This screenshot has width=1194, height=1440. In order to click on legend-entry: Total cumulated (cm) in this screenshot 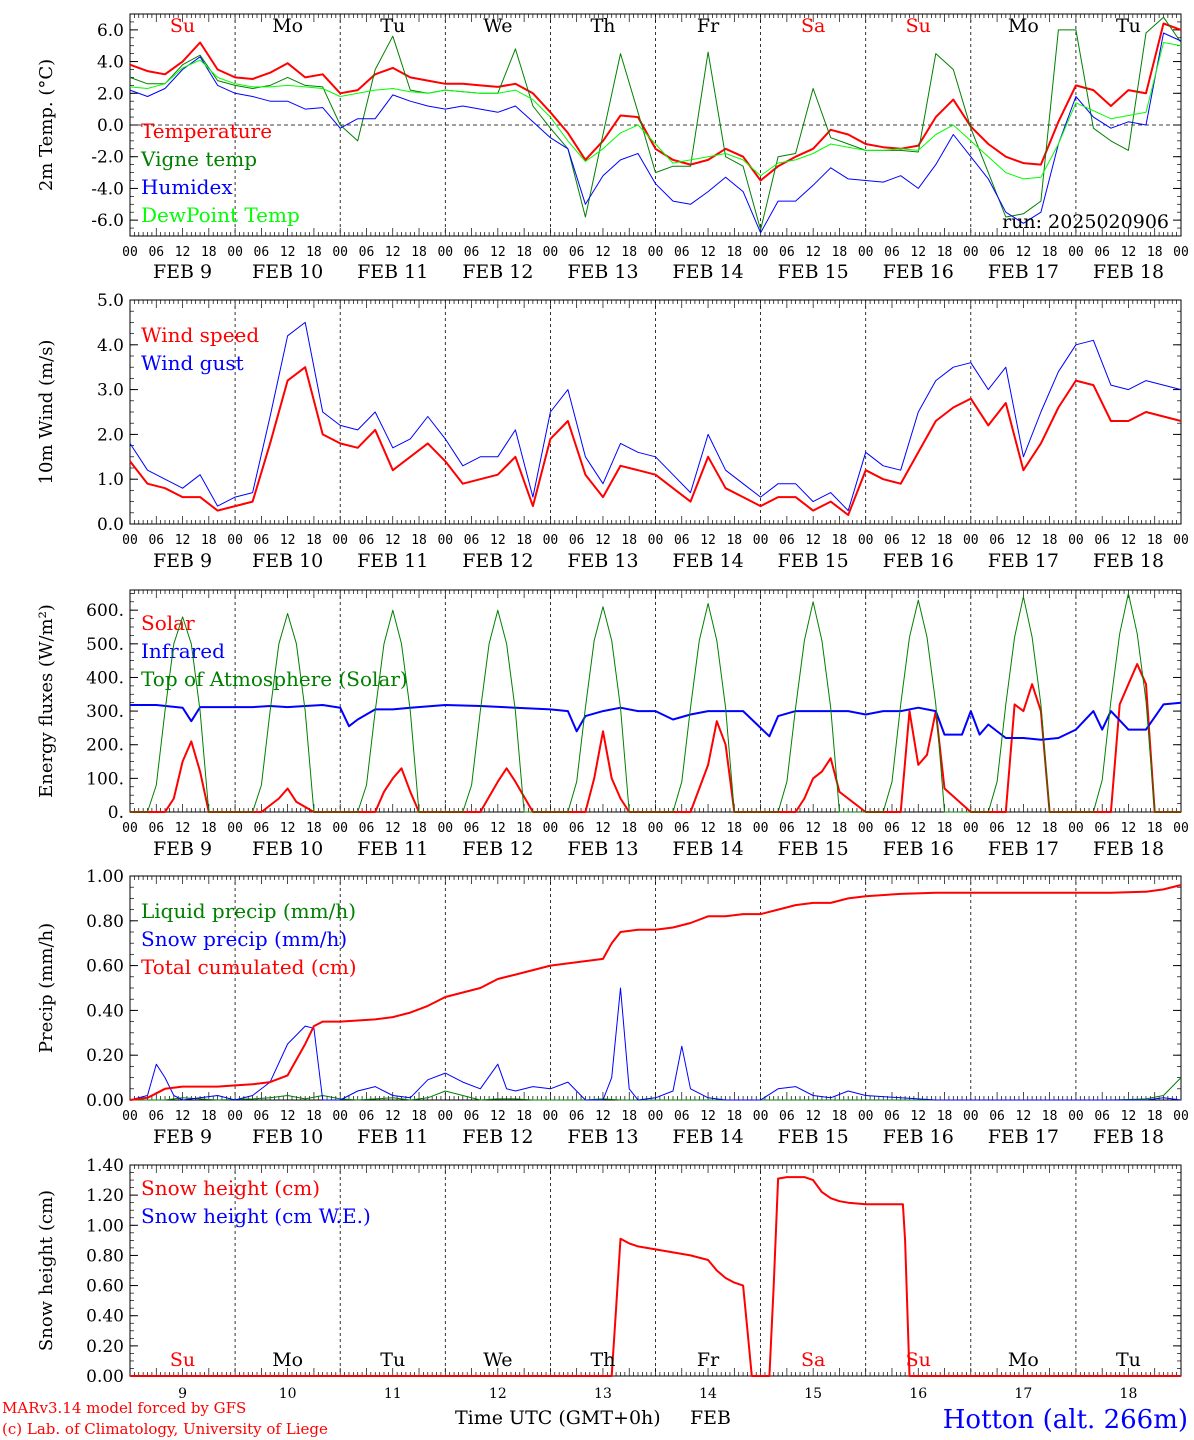, I will do `click(249, 967)`.